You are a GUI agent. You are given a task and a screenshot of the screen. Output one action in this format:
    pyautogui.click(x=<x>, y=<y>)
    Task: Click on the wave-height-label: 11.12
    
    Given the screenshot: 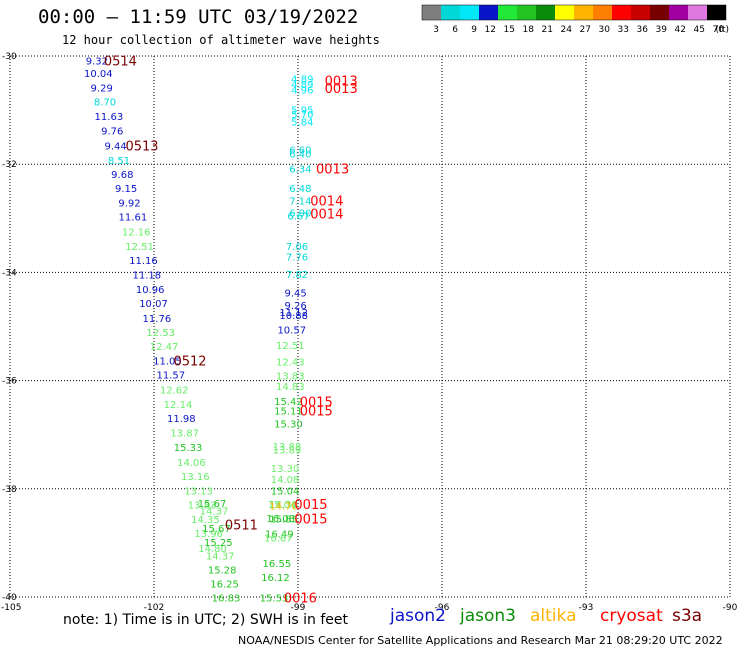 What is the action you would take?
    pyautogui.click(x=293, y=313)
    